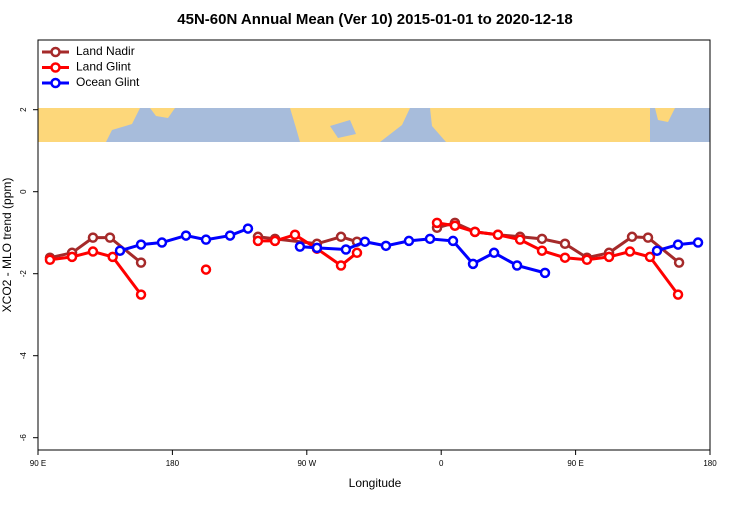 Image resolution: width=750 pixels, height=505 pixels. I want to click on legend-item: Land Nadir, so click(88, 51).